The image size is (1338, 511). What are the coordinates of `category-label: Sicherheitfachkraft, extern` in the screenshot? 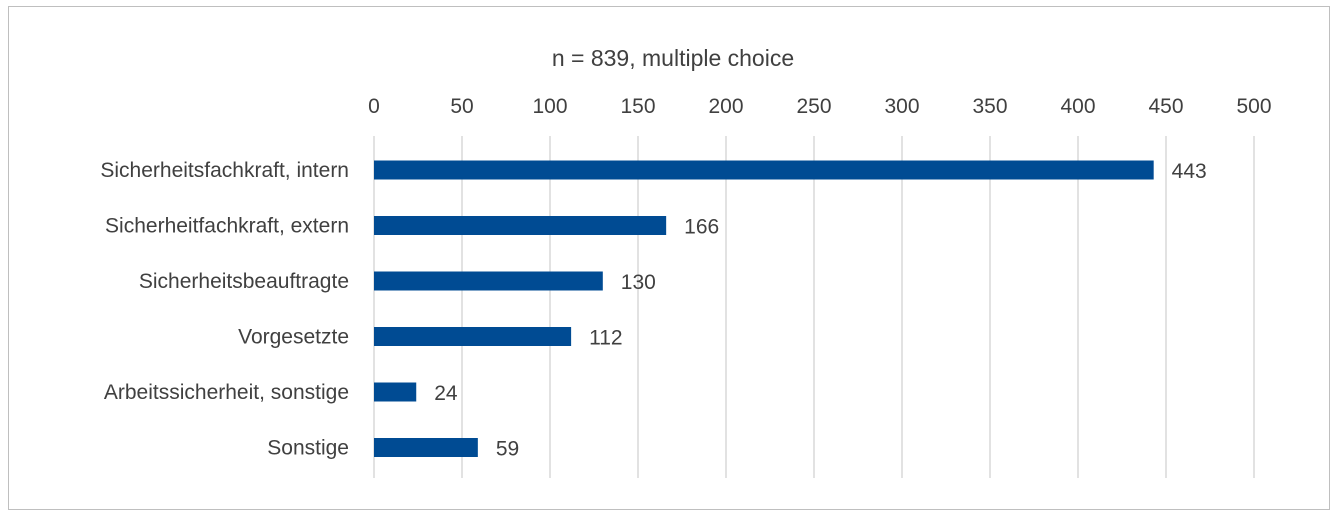 It's located at (227, 226).